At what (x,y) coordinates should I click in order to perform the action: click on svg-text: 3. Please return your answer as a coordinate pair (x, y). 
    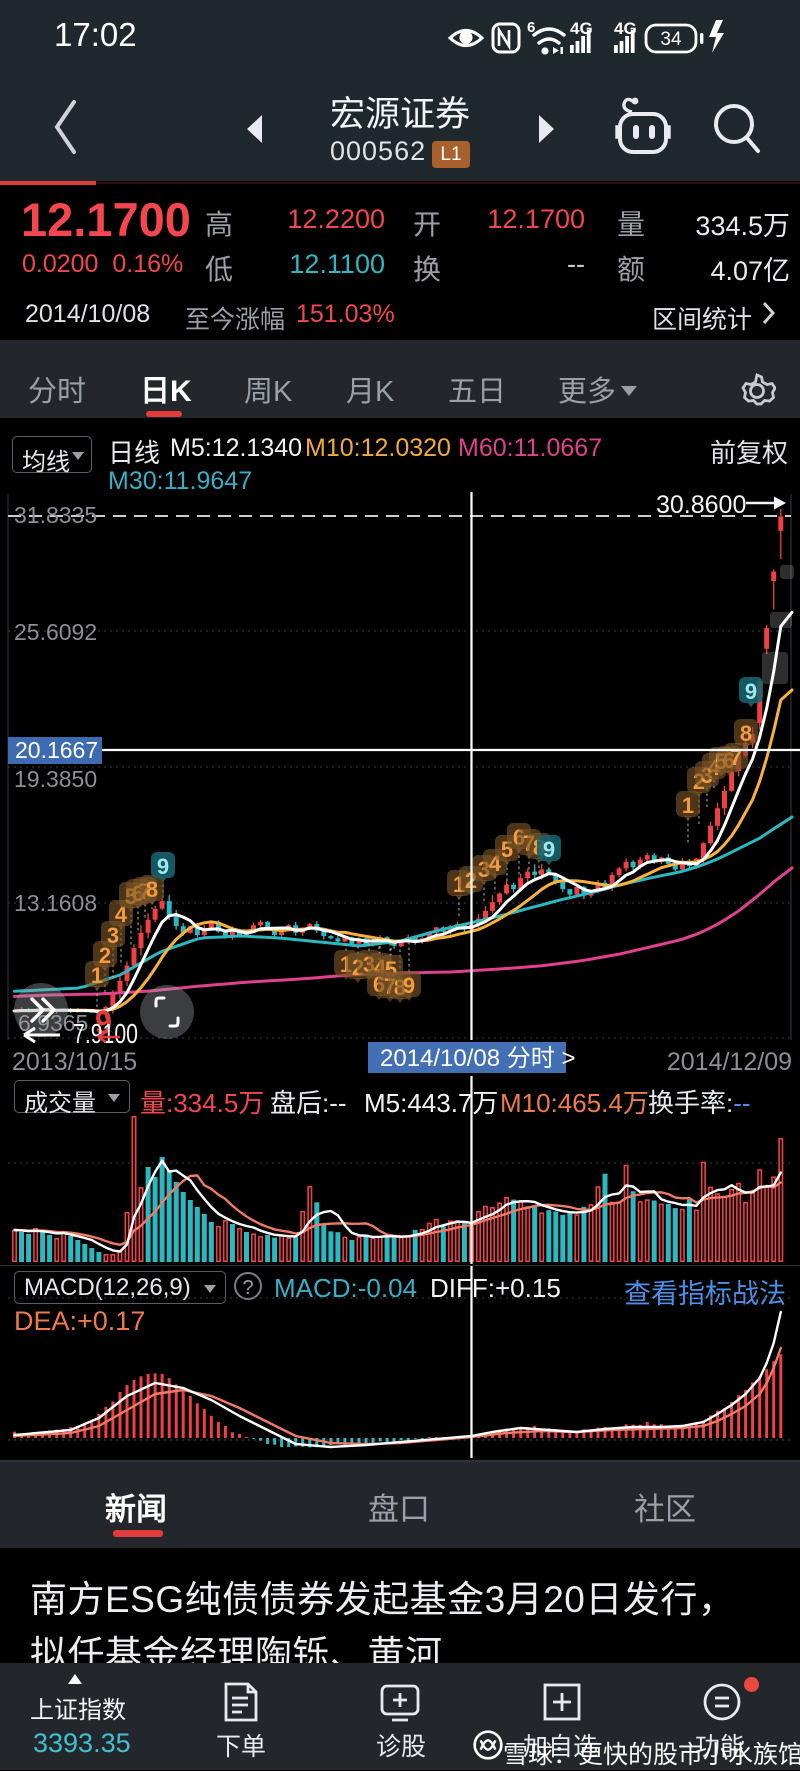
    Looking at the image, I should click on (113, 935).